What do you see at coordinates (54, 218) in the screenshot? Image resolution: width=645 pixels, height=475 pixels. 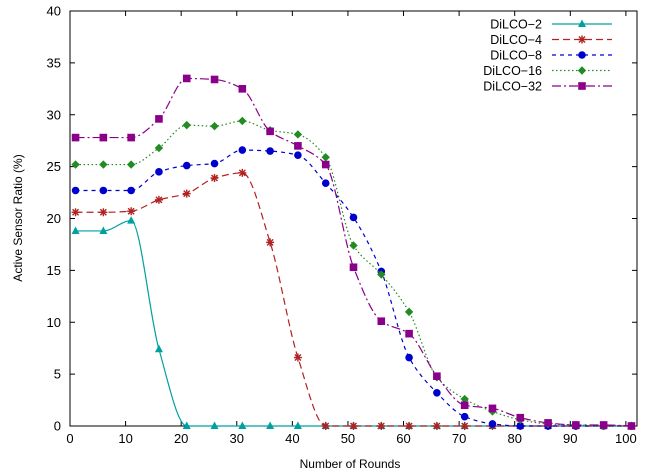 I see `y-tick-label: 20` at bounding box center [54, 218].